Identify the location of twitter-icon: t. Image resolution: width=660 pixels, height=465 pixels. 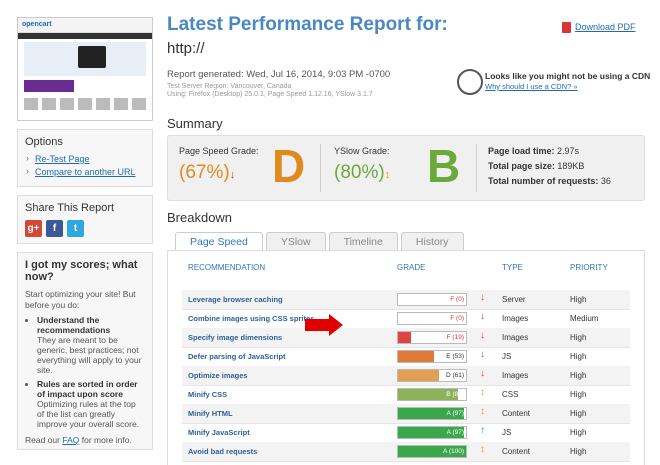
(75, 228).